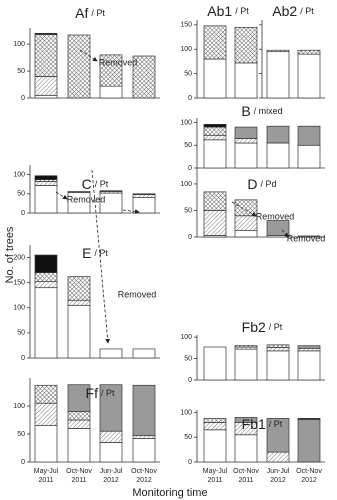 This screenshot has height=500, width=337. Describe the element at coordinates (269, 184) in the screenshot. I see `subtitle-text: / Pd` at that location.